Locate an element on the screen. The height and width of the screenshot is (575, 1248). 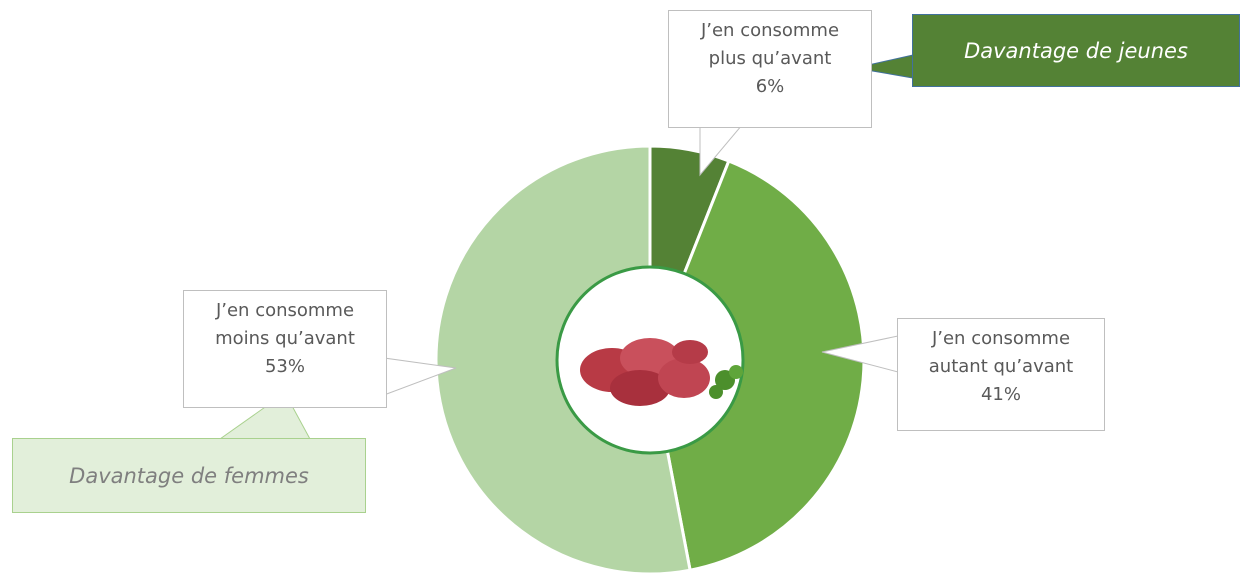
callout: J’en consomme autant qu’avant 41% is located at coordinates (1001, 374).